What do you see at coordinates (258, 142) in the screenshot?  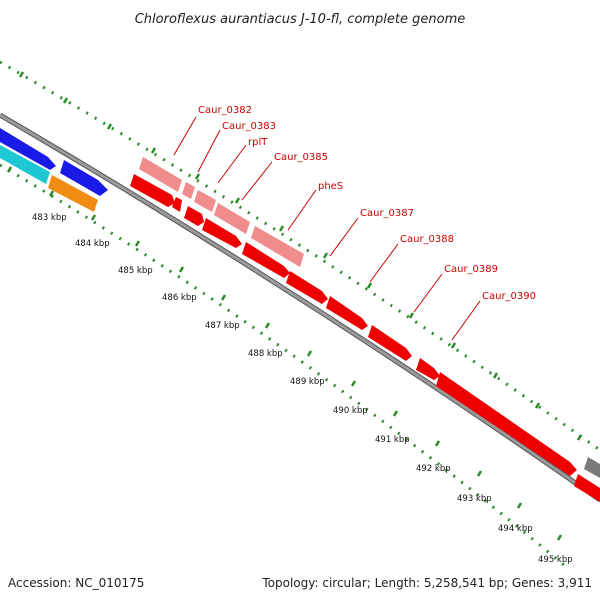 I see `gene-label-rplt: rplT` at bounding box center [258, 142].